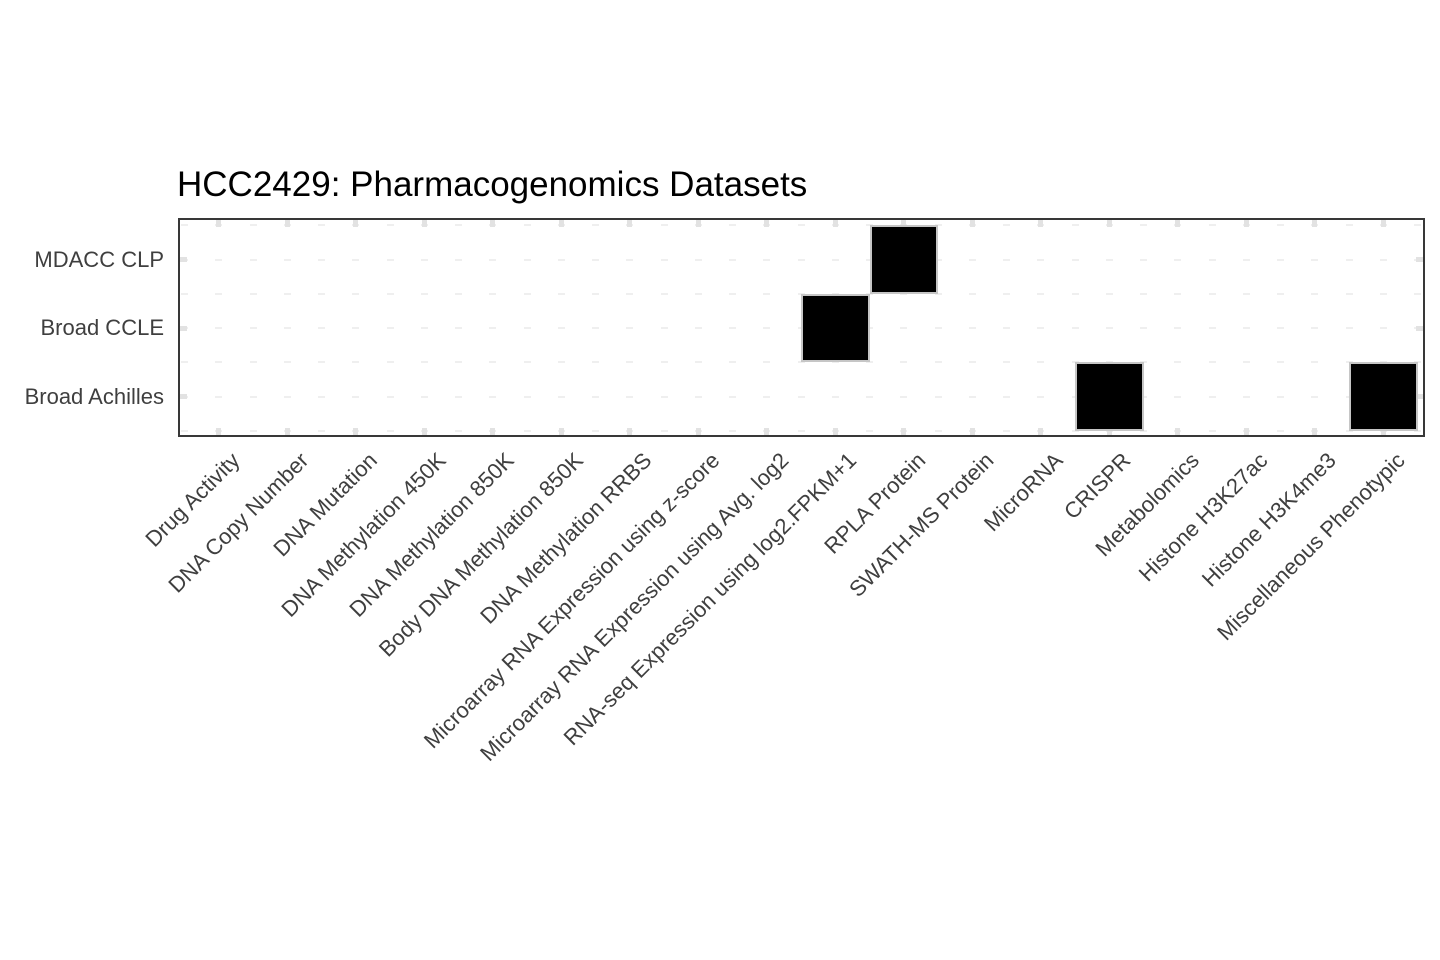 This screenshot has width=1440, height=960. Describe the element at coordinates (1419, 396) in the screenshot. I see `axis-tick-right` at that location.